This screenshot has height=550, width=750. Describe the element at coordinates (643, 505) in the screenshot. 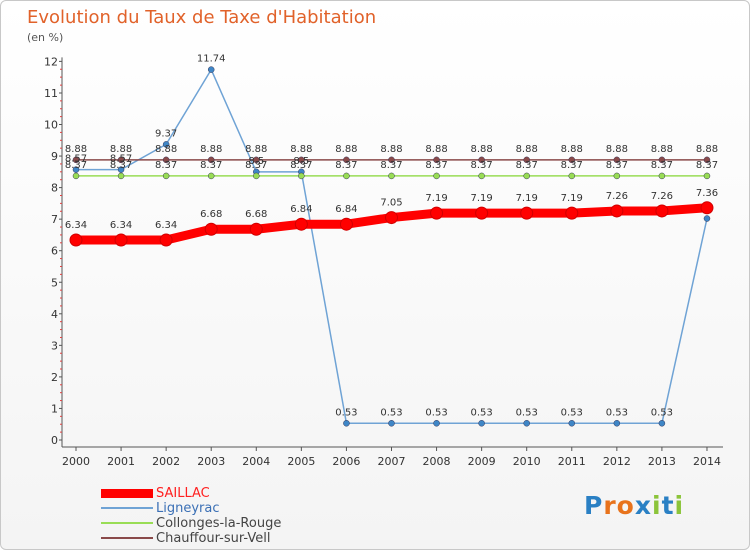

I see `logo-letter: x` at that location.